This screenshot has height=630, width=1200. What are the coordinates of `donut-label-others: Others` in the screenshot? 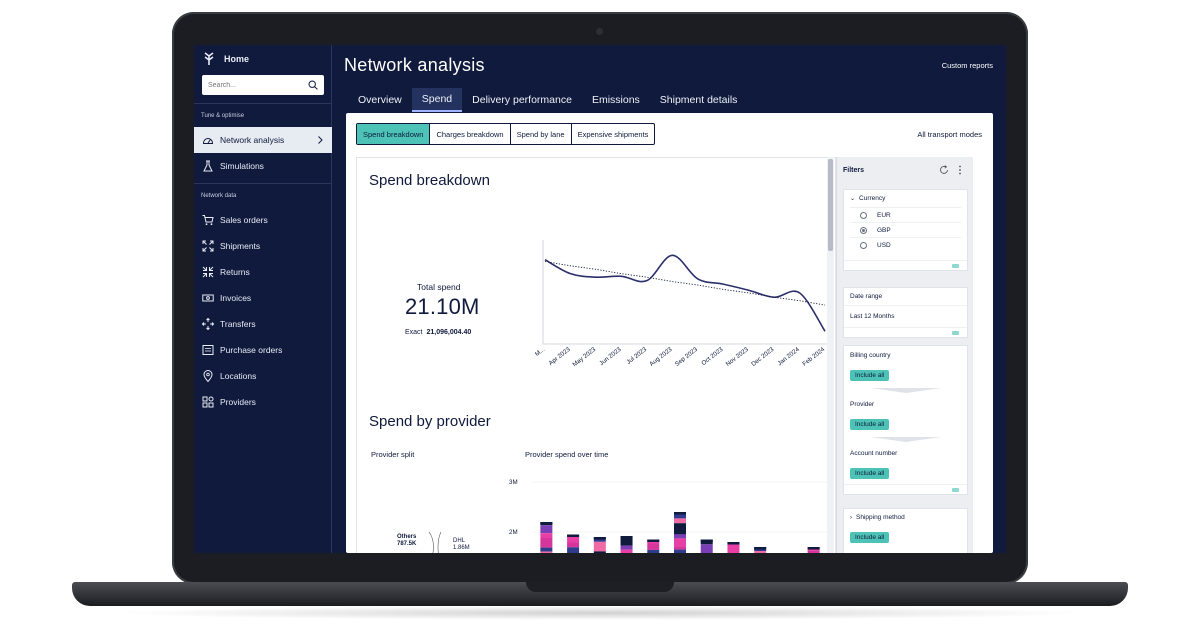 It's located at (407, 537).